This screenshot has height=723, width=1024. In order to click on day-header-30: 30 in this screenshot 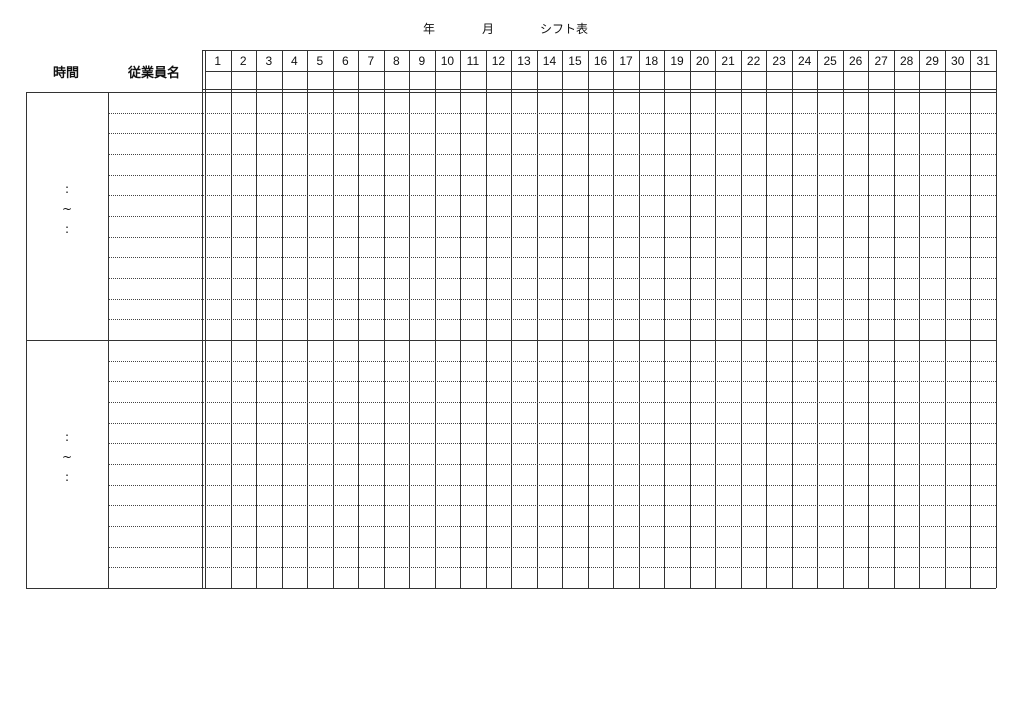, I will do `click(958, 61)`.